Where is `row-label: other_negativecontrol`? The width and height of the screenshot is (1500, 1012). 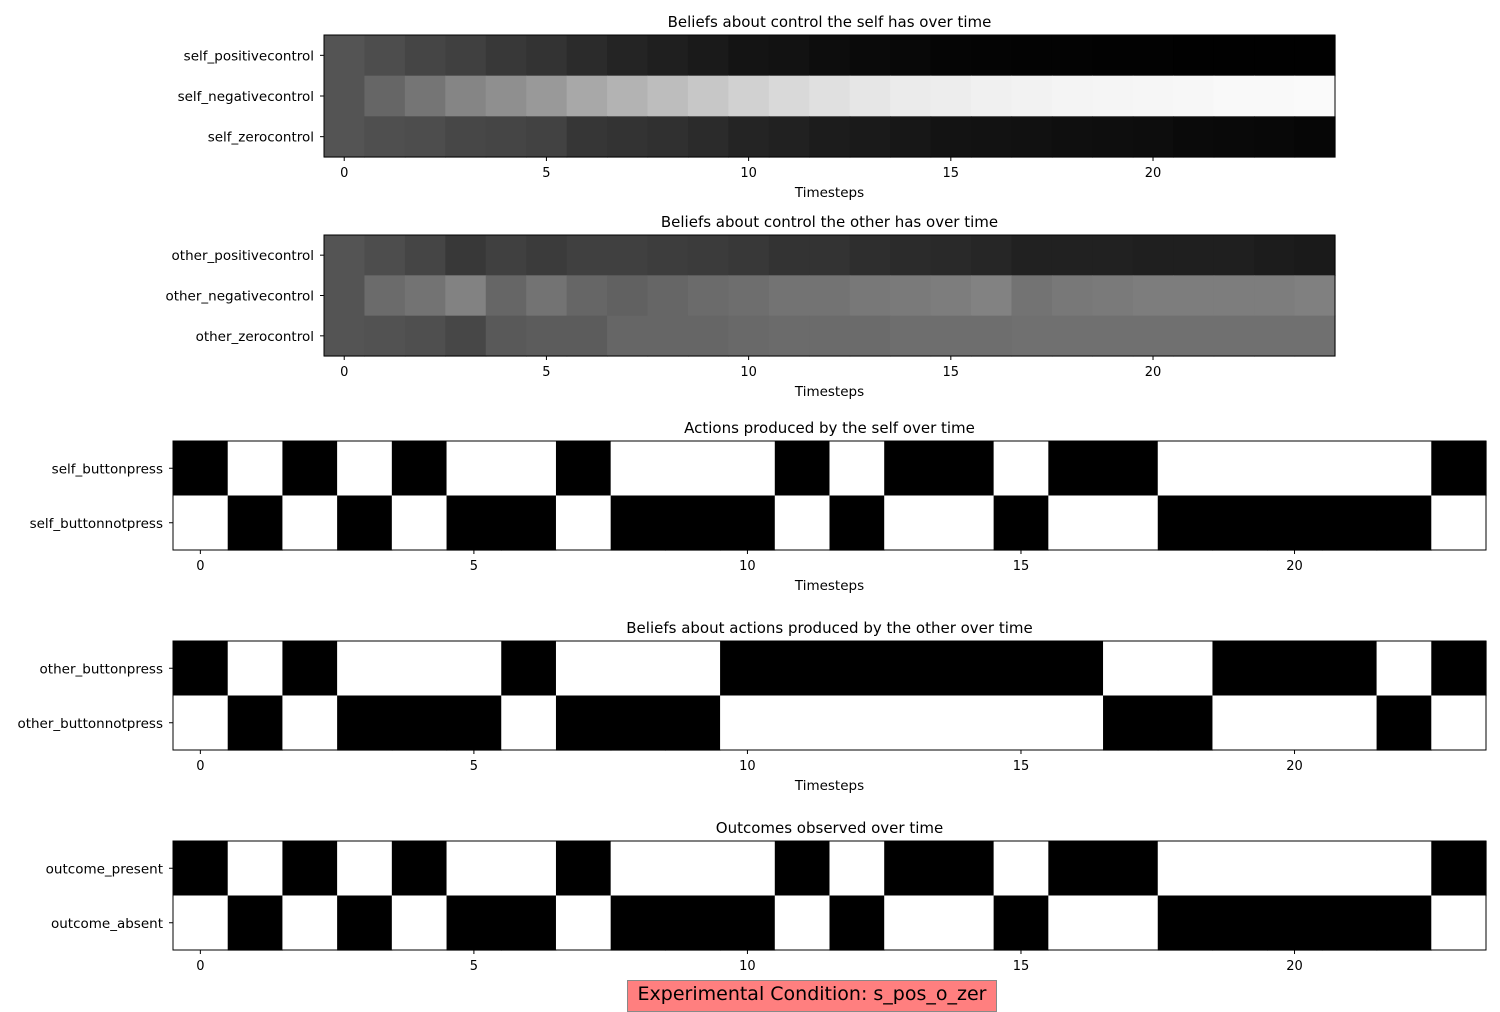
row-label: other_negativecontrol is located at coordinates (239, 297).